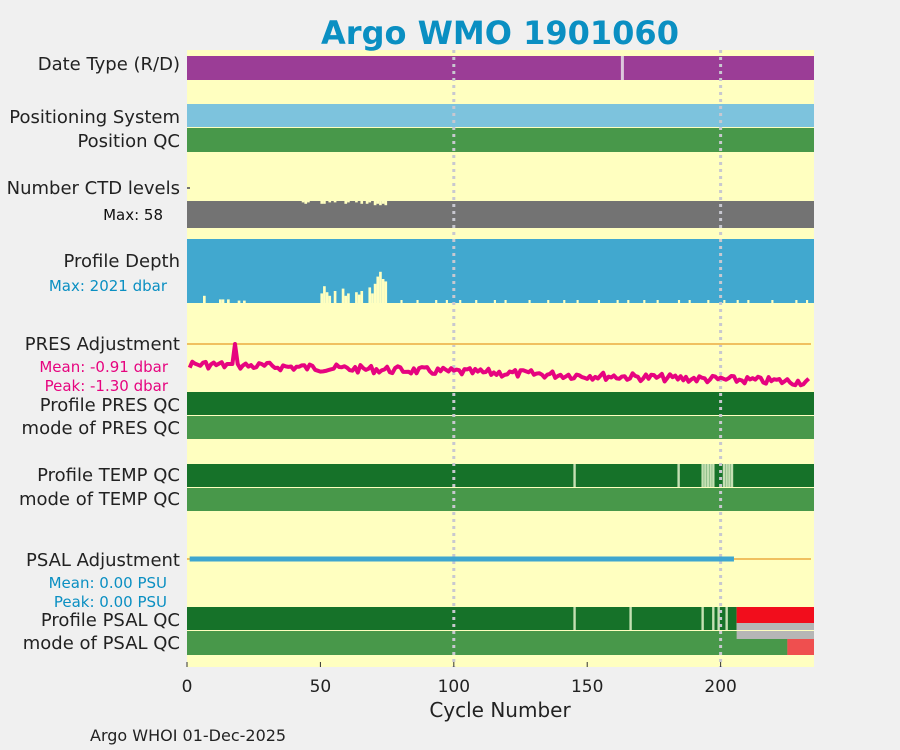 Image resolution: width=900 pixels, height=750 pixels. I want to click on x-tick-label-1: 50, so click(321, 687).